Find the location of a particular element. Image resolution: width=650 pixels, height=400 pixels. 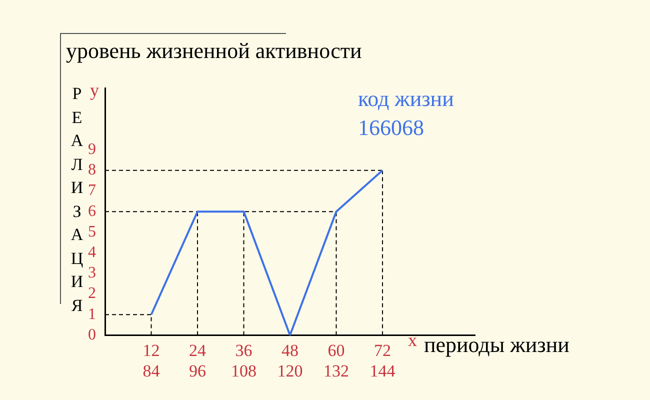

y-tick-label: 4 is located at coordinates (92, 253).